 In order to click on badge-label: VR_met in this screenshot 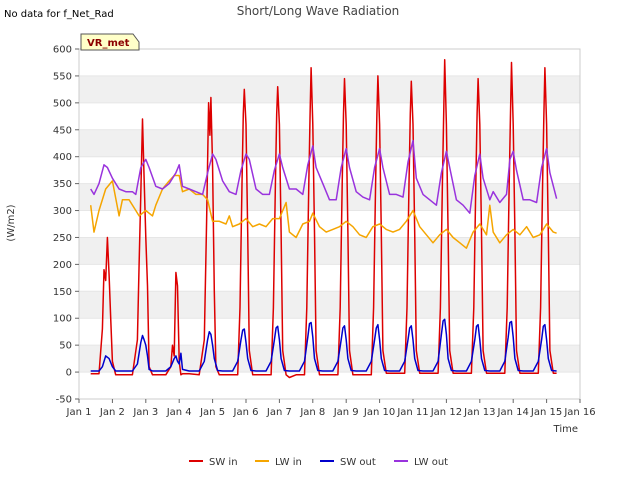, I will do `click(108, 43)`.